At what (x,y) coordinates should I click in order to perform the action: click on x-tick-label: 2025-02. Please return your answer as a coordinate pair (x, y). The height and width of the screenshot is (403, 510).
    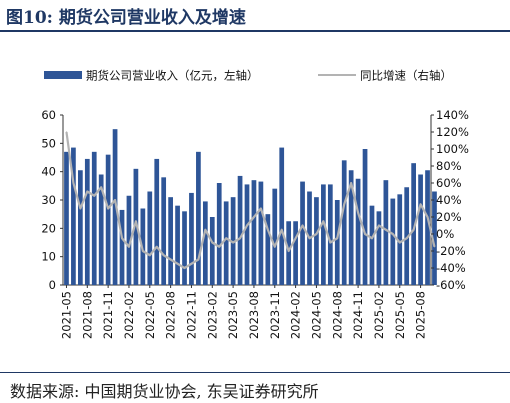
    Looking at the image, I should click on (379, 315).